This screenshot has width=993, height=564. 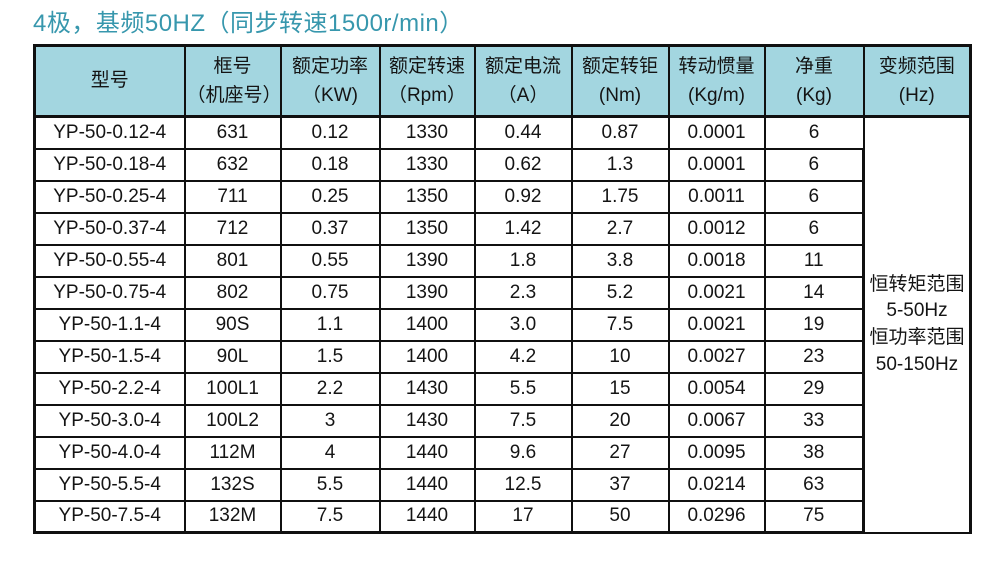 I want to click on table-cell: YP-50-0.12-4, so click(x=109, y=132).